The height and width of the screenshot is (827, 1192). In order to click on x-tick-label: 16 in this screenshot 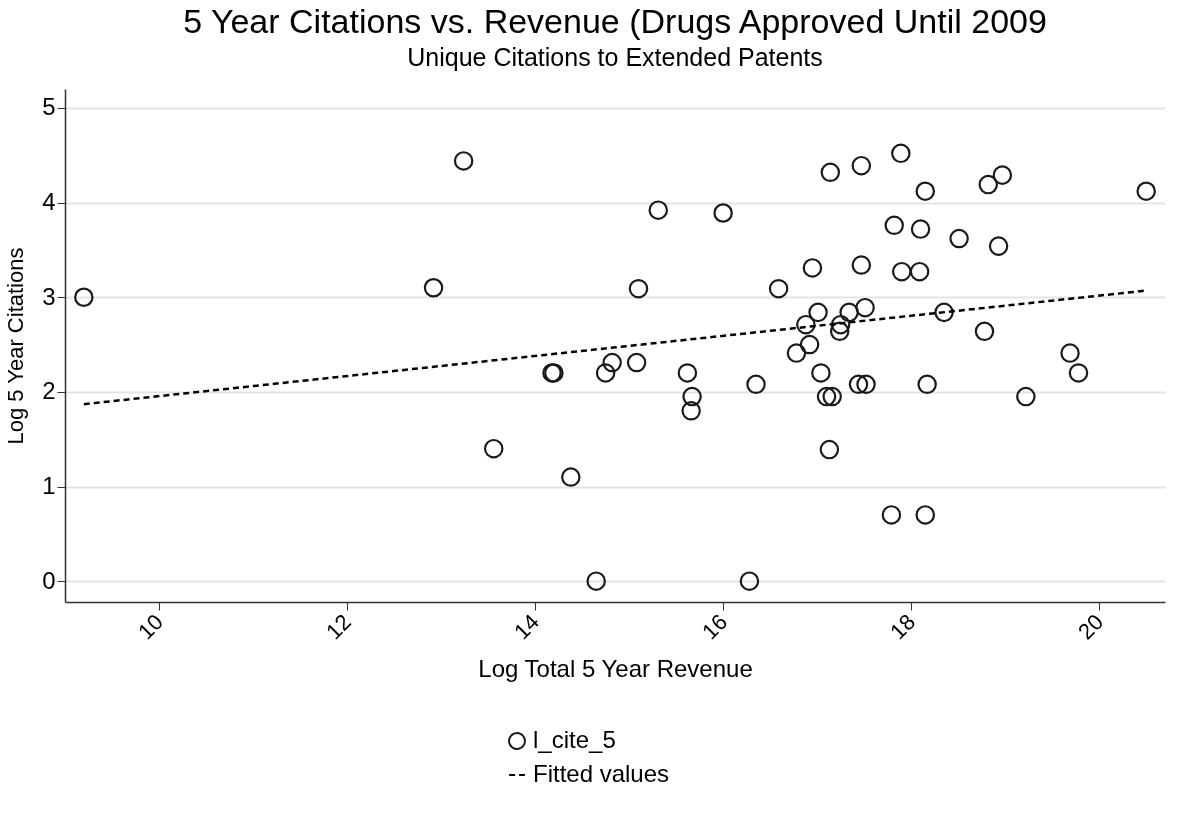, I will do `click(715, 627)`.